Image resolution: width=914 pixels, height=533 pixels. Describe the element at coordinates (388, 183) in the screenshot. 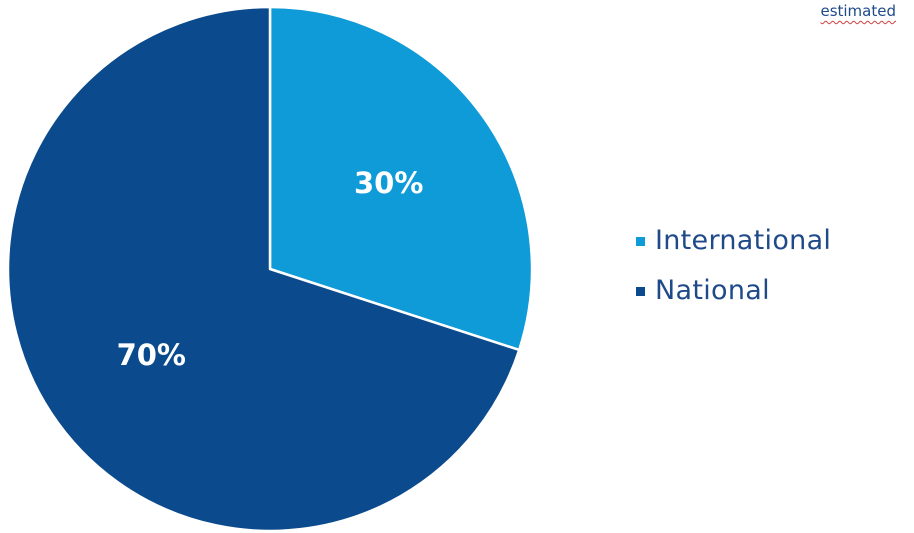

I see `pie-slice-label-international: 30%` at that location.